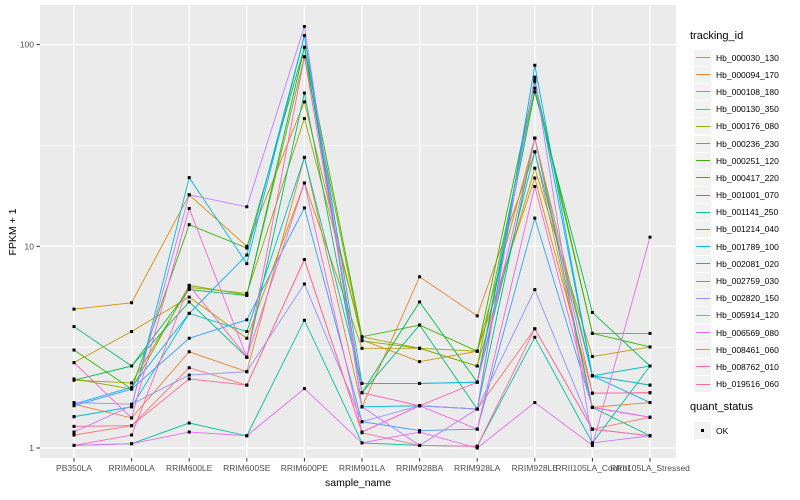 The height and width of the screenshot is (500, 800). Describe the element at coordinates (477, 468) in the screenshot. I see `x-tick-label: RRIM928LA` at that location.